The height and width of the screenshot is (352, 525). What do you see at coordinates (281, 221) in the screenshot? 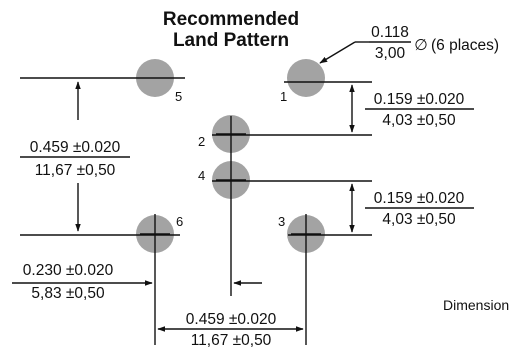
I see `pin-label-3: 3` at bounding box center [281, 221].